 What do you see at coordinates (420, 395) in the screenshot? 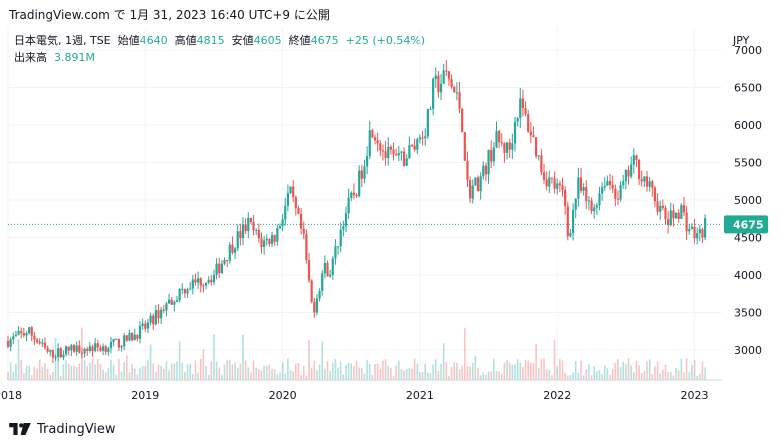
I see `x-tick-label: 2021` at bounding box center [420, 395].